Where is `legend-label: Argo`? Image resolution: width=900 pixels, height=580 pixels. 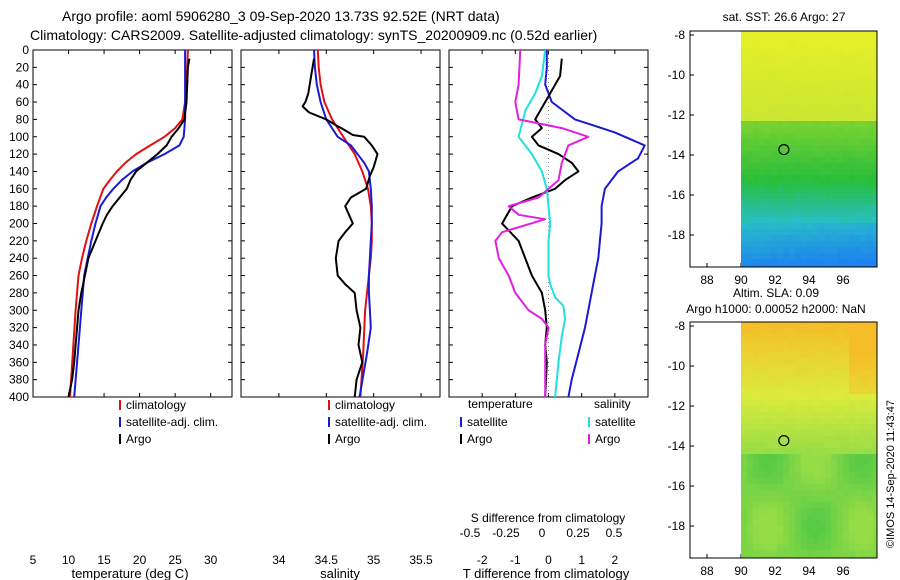 legend-label: Argo is located at coordinates (608, 439).